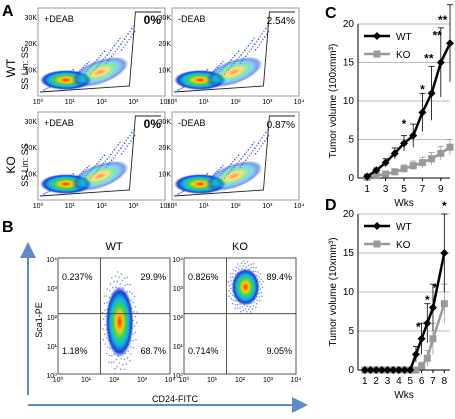 This screenshot has height=419, width=455. I want to click on x-tick-label: 5, so click(410, 381).